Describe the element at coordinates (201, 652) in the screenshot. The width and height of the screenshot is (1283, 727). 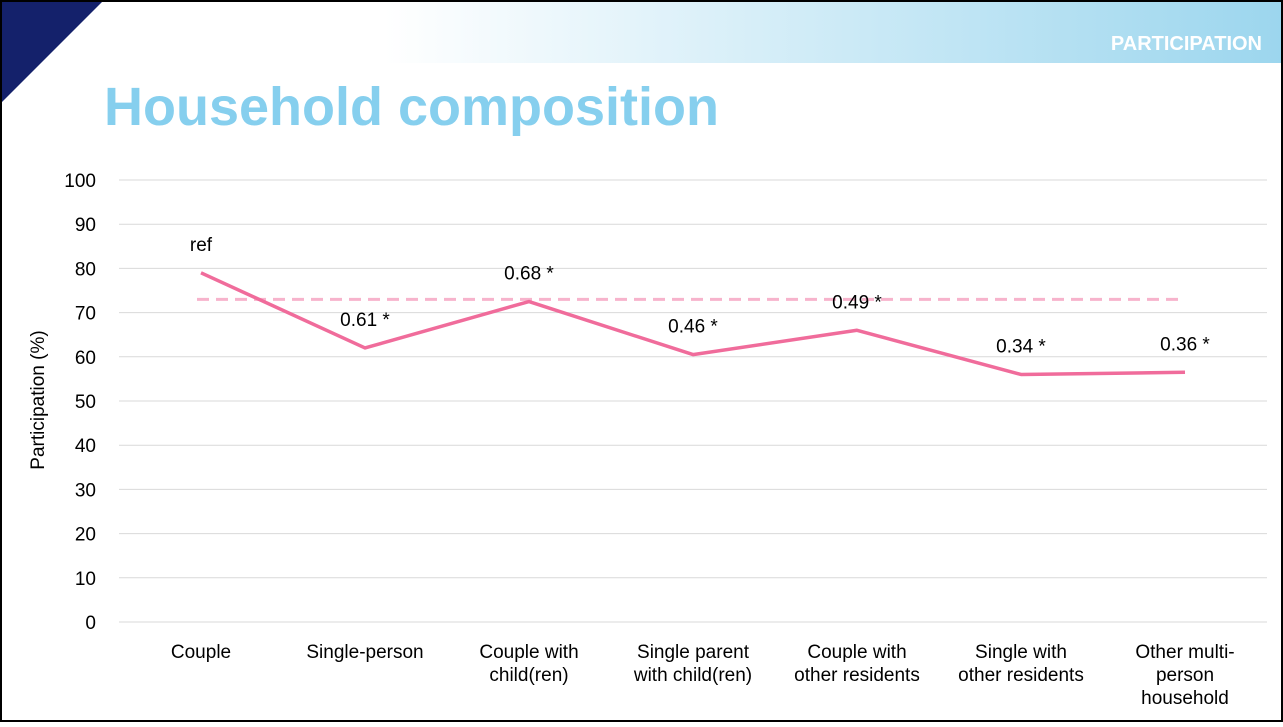
I see `x-tick-label: Couple` at that location.